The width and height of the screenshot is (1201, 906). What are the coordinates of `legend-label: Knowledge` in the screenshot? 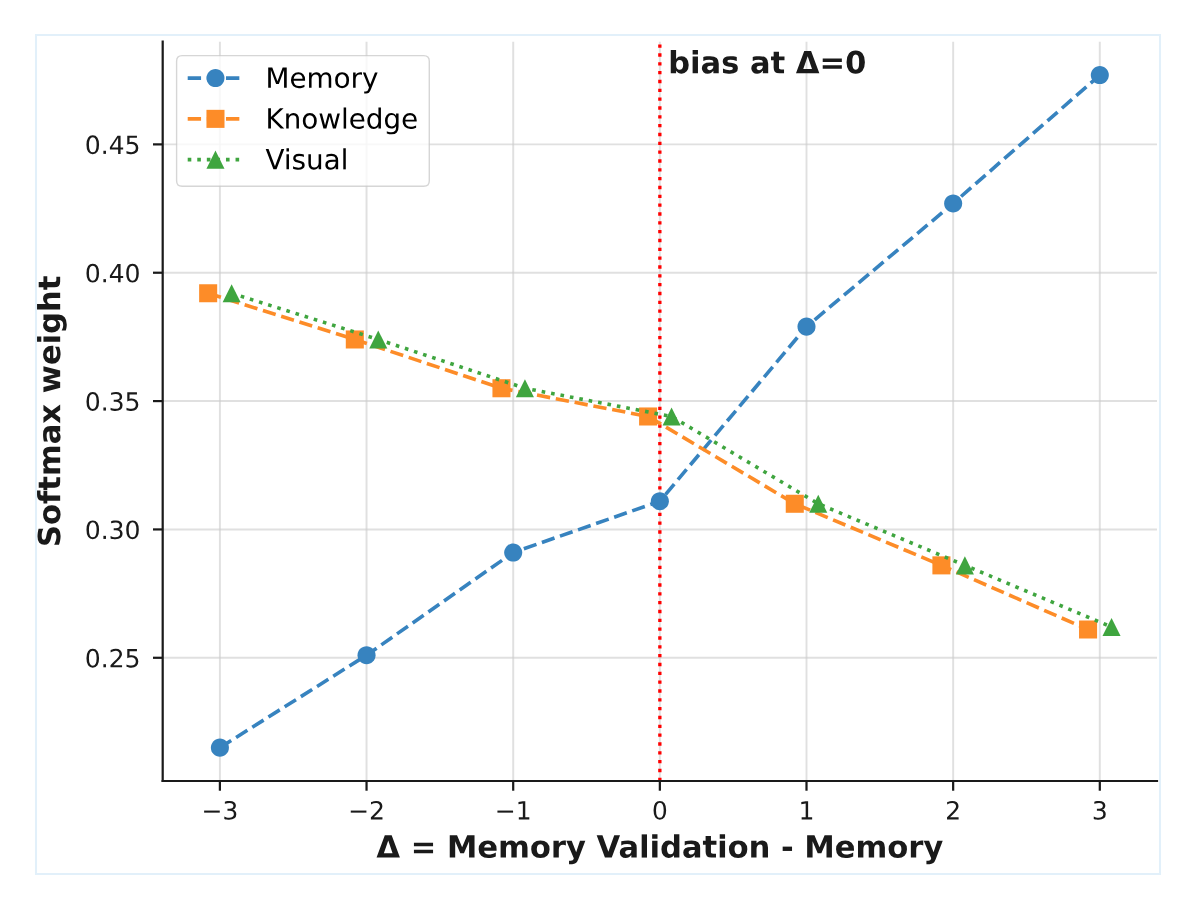 It's located at (342, 121).